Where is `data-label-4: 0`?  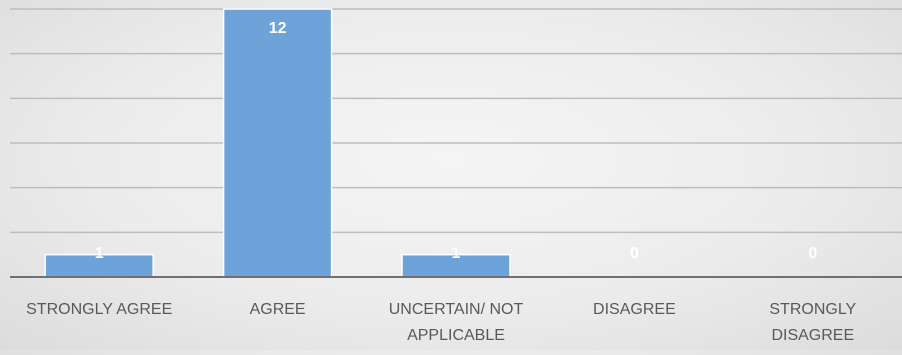
data-label-4: 0 is located at coordinates (812, 253).